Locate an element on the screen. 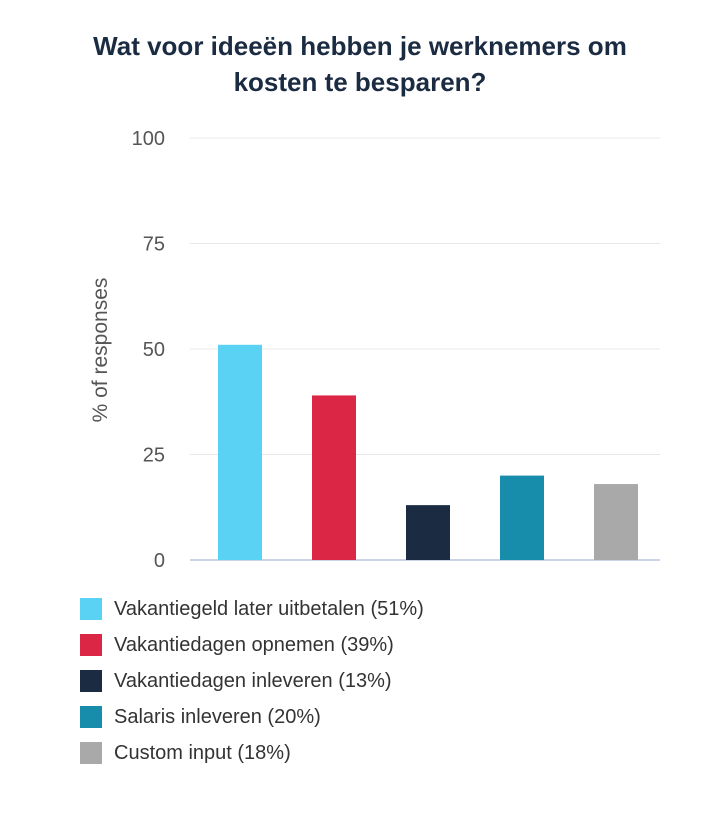 This screenshot has height=821, width=715. legend-item-5: Custom input (18%) is located at coordinates (252, 753).